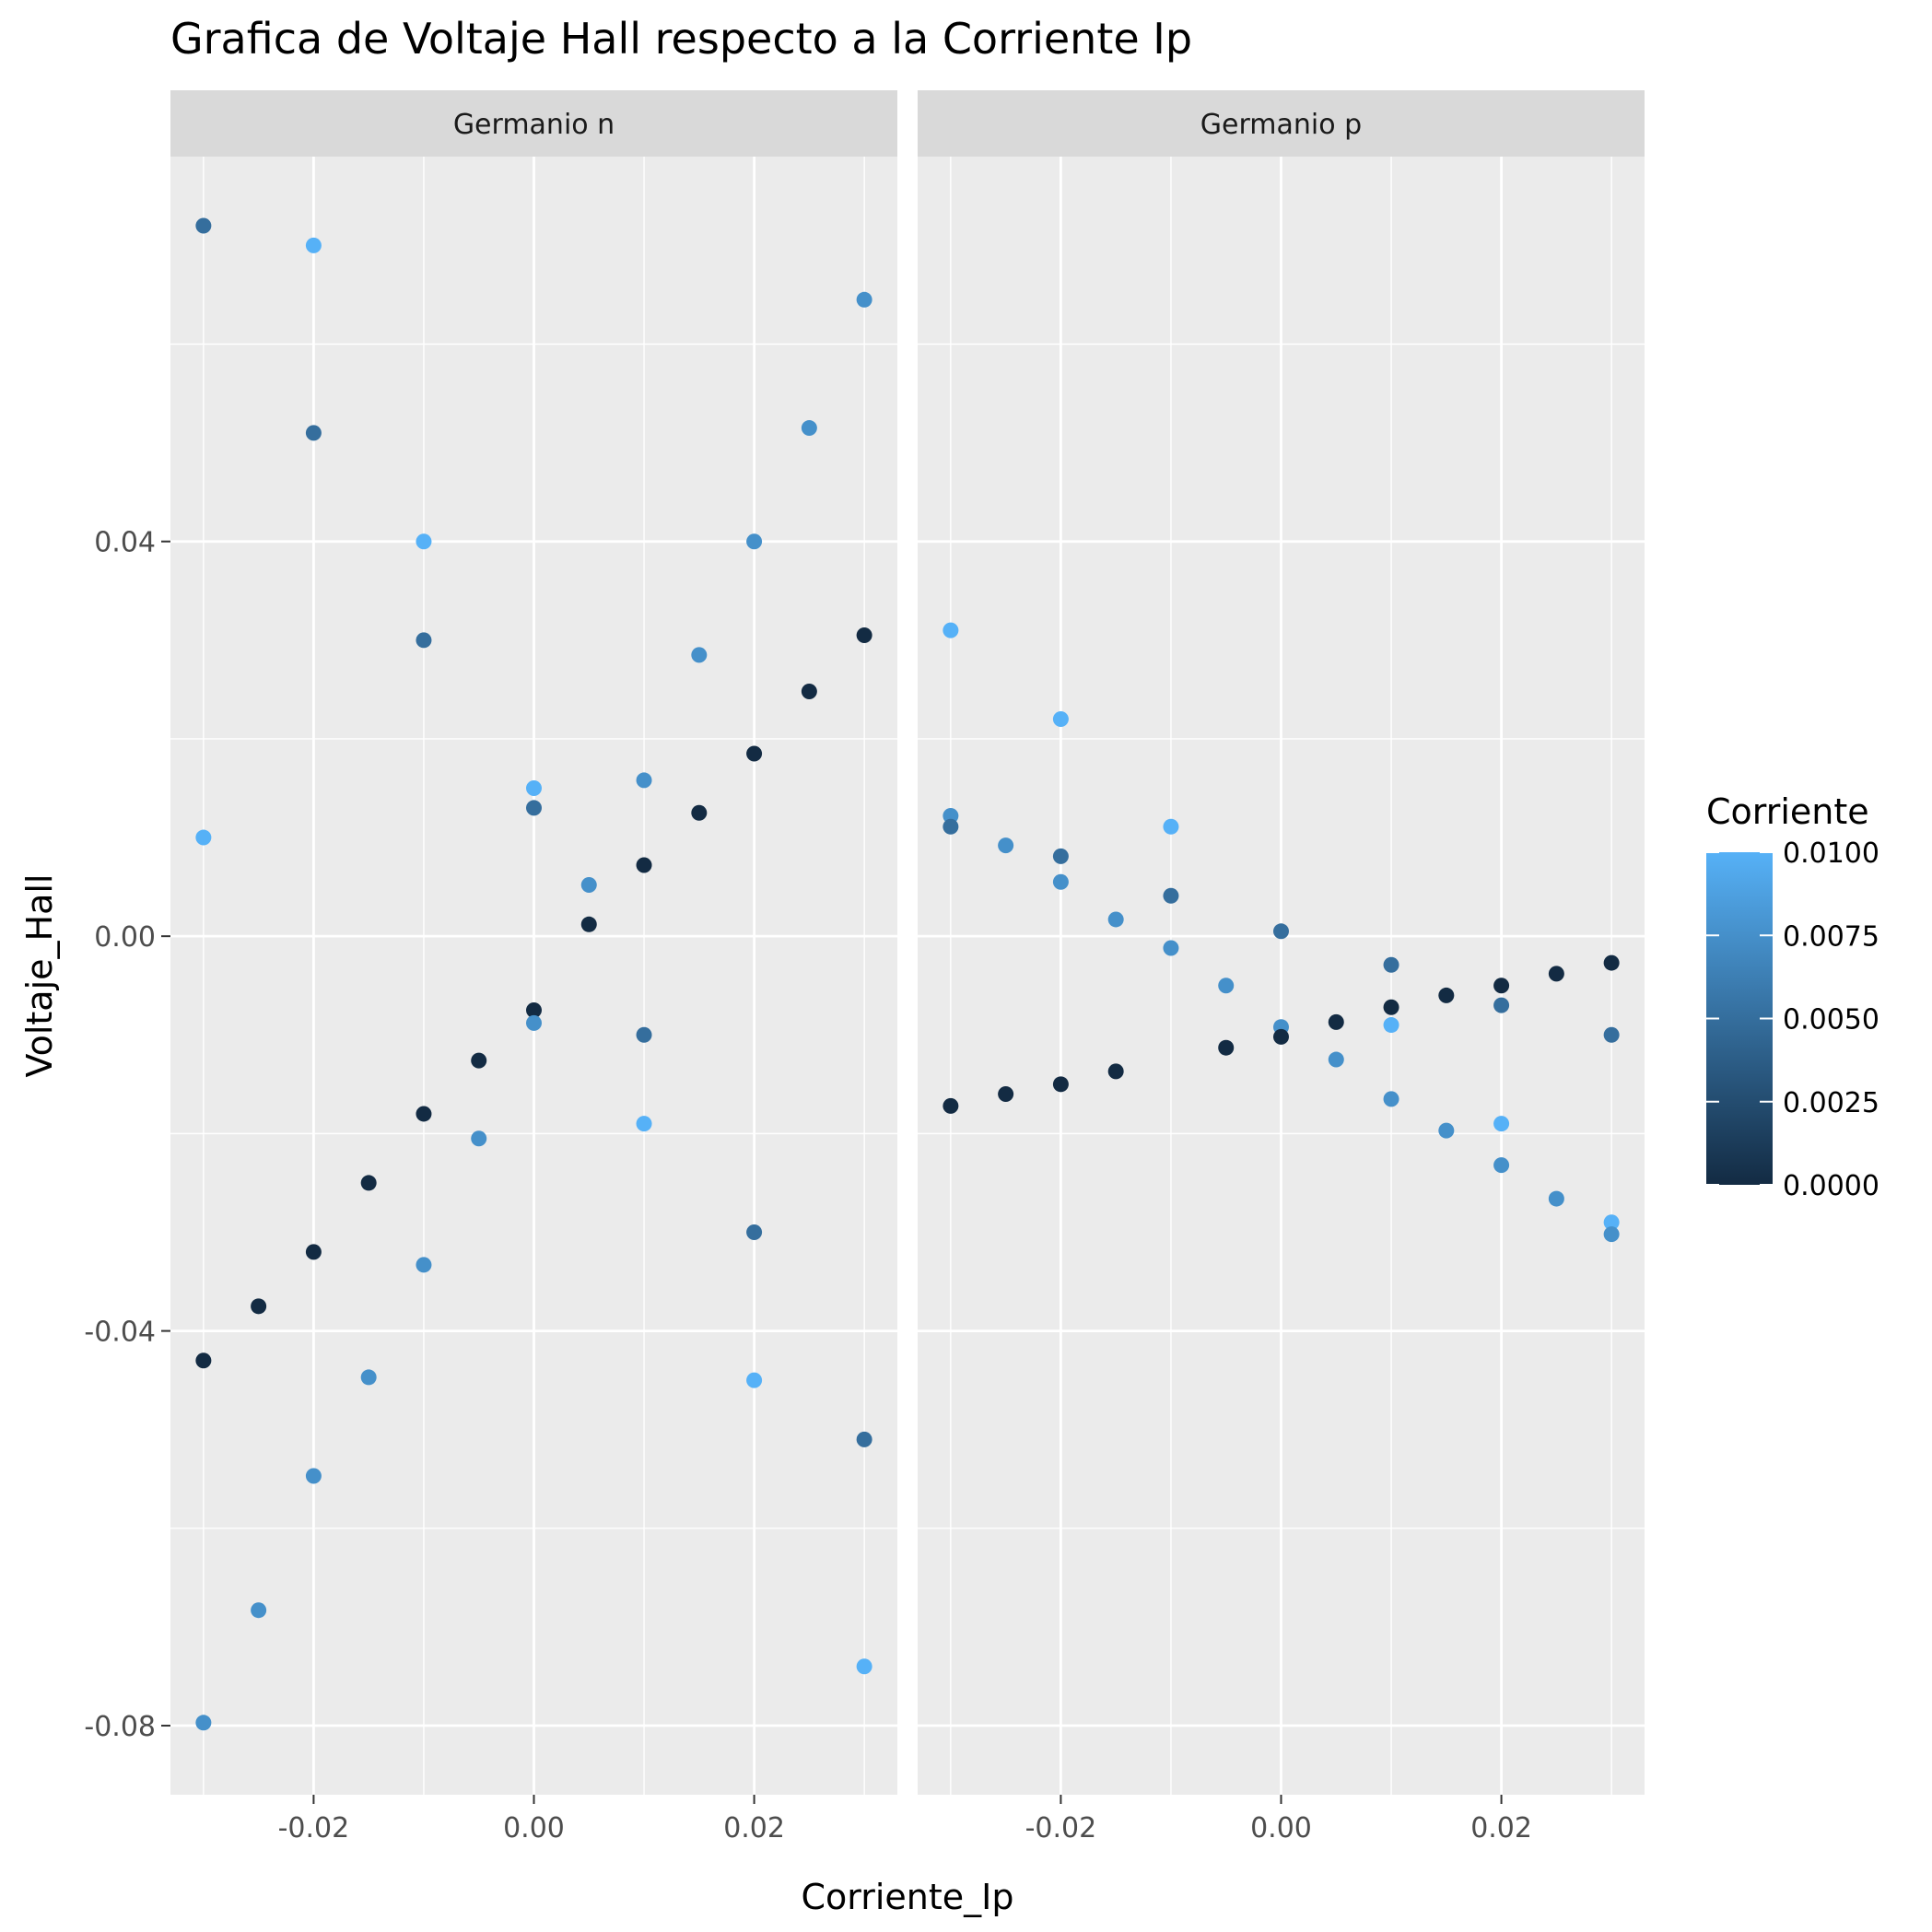 This screenshot has width=1932, height=1932. Describe the element at coordinates (39, 976) in the screenshot. I see `y-axis-title: Voltaje_Hall` at that location.